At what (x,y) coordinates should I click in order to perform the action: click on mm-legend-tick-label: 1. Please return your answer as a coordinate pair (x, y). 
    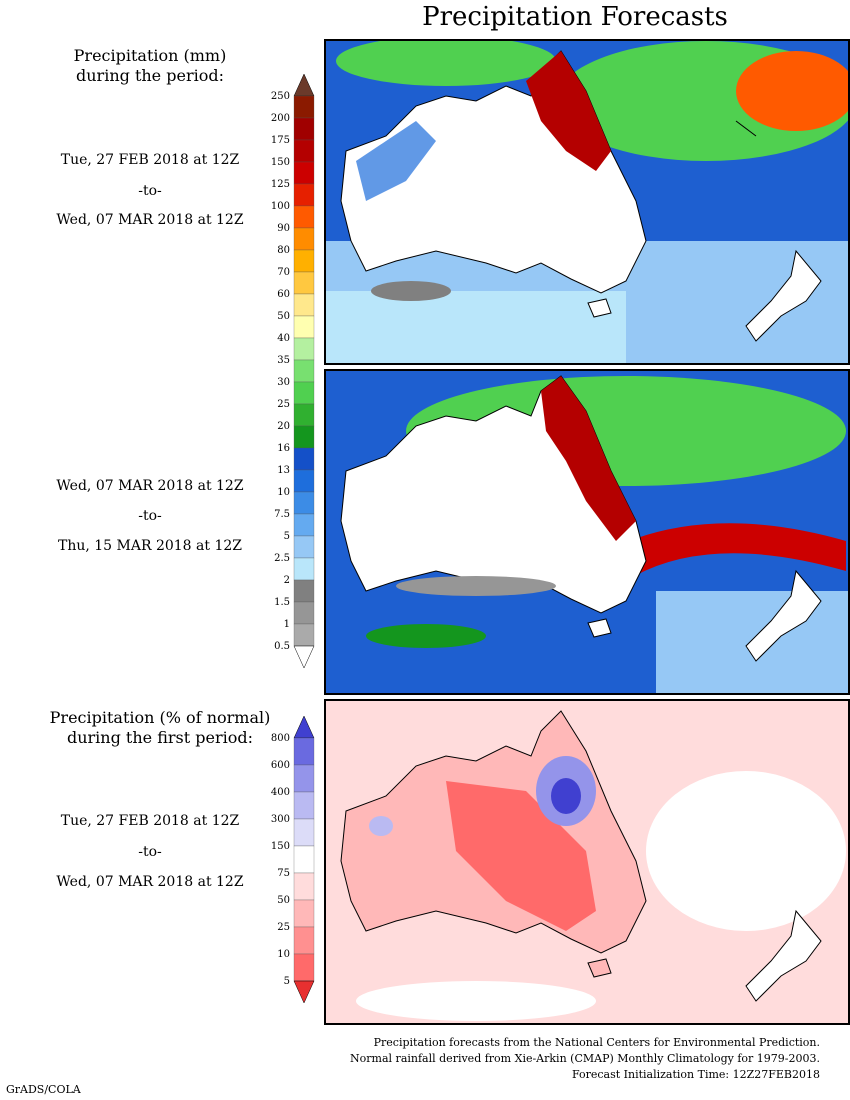
    Looking at the image, I should click on (287, 624).